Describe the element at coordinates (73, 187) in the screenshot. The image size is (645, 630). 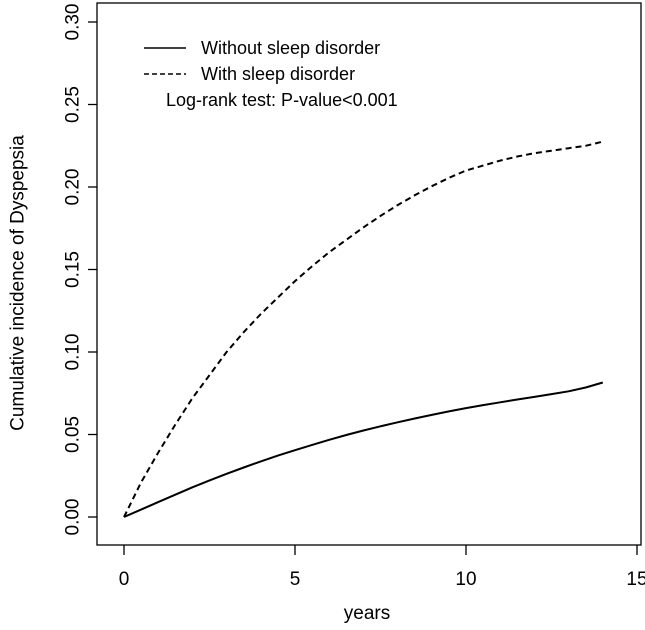
I see `y-tick-label: 0.20` at that location.